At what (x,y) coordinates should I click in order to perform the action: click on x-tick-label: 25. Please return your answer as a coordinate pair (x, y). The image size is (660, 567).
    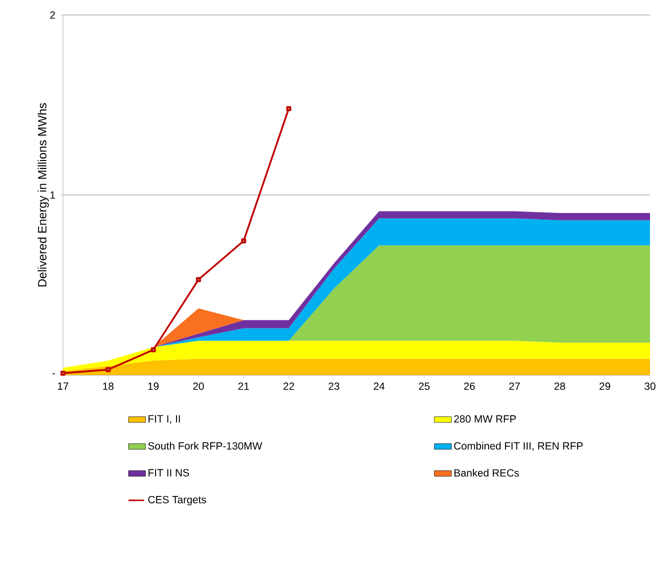
    Looking at the image, I should click on (424, 386).